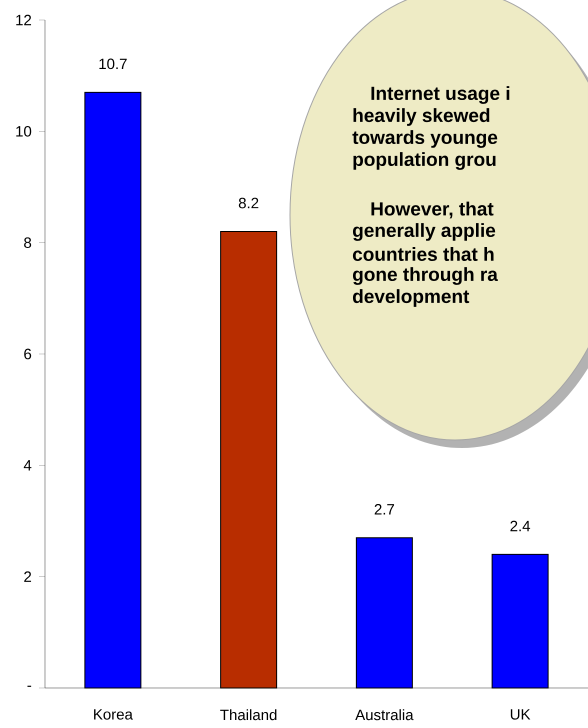  What do you see at coordinates (24, 131) in the screenshot?
I see `y-tick-label: 10` at bounding box center [24, 131].